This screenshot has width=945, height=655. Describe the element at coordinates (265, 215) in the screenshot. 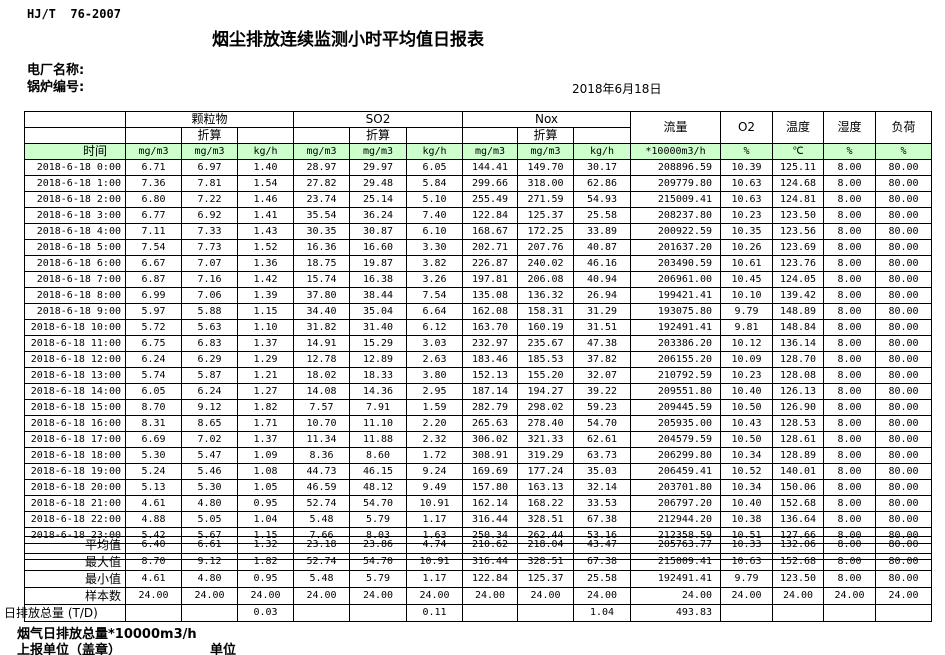

I see `value-cell: 1.41` at that location.